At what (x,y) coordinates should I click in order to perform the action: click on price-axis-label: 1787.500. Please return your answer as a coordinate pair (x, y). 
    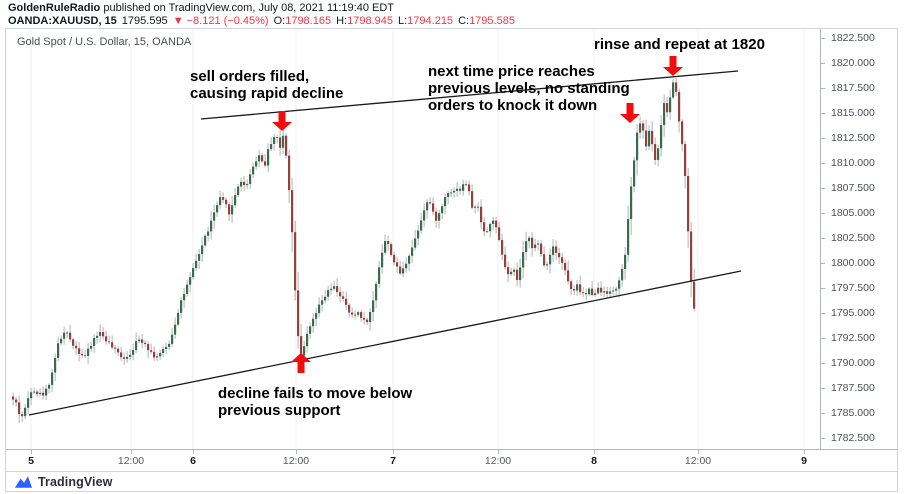
    Looking at the image, I should click on (853, 388).